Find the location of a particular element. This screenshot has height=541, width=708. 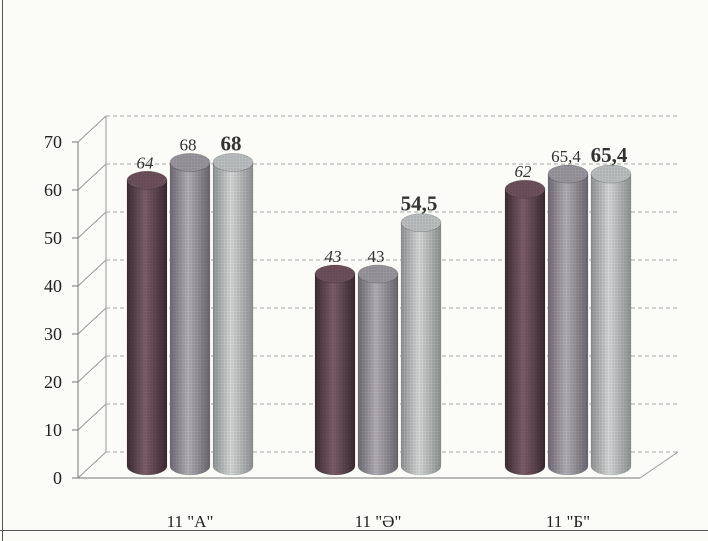

y-tick-label: 20 is located at coordinates (53, 382).